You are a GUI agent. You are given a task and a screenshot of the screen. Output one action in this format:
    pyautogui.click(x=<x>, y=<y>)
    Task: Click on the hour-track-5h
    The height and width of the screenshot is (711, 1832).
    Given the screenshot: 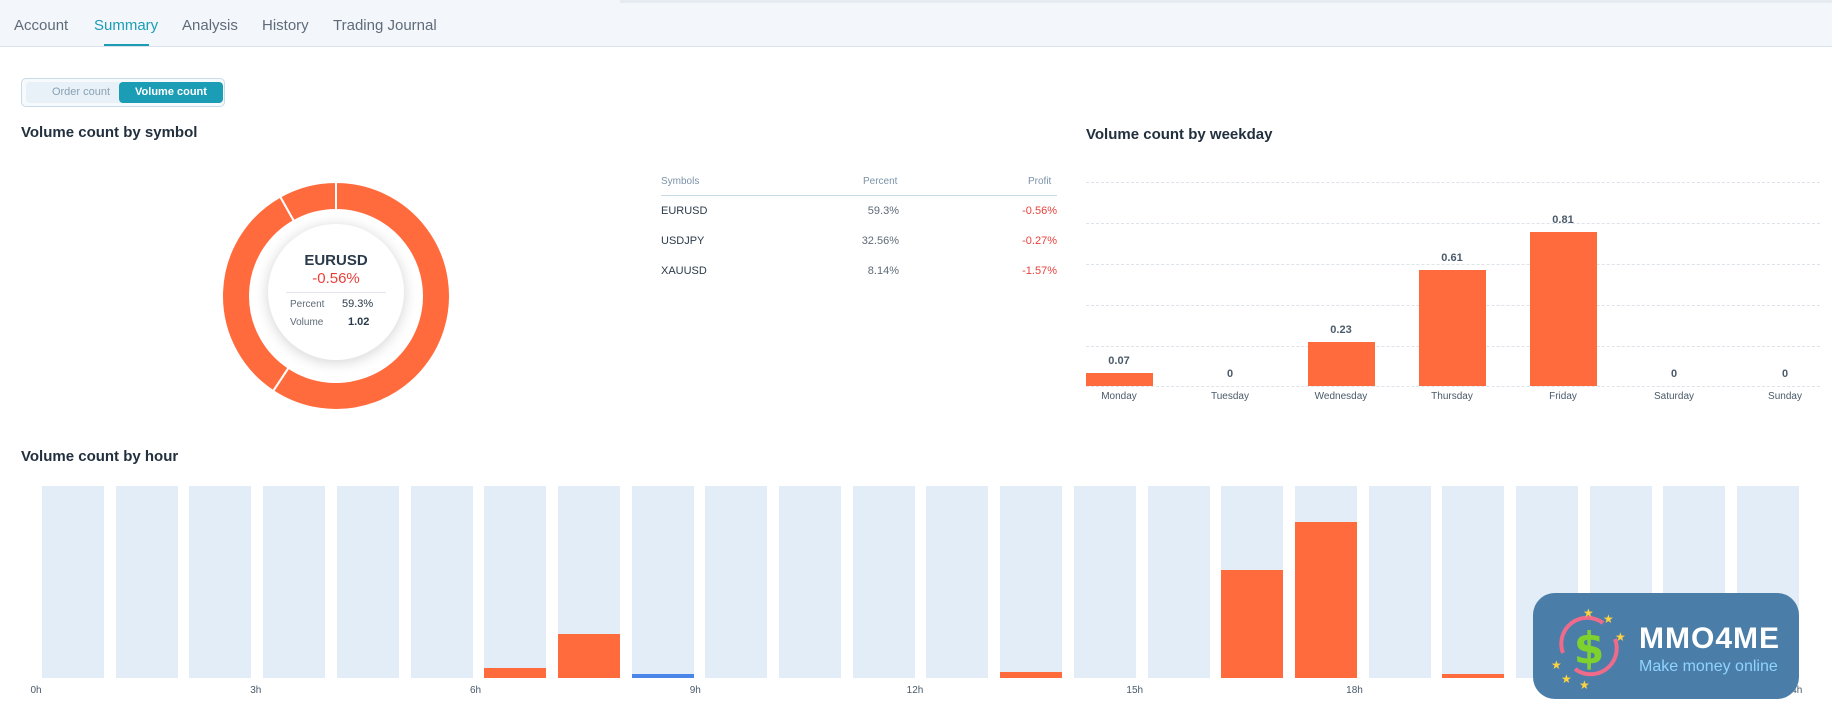 What is the action you would take?
    pyautogui.click(x=441, y=582)
    